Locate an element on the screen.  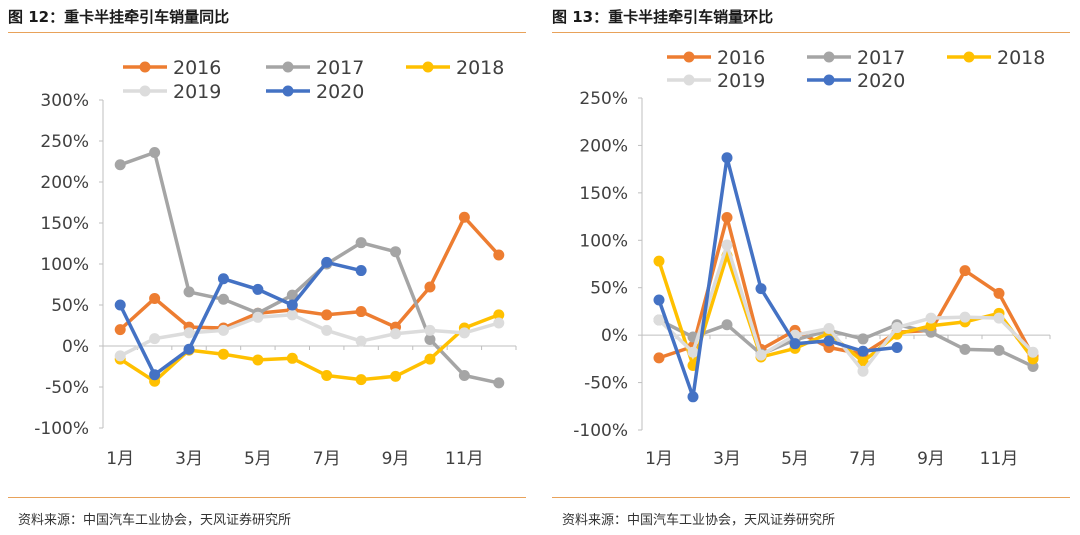
series-line-2016 is located at coordinates (309, 273).